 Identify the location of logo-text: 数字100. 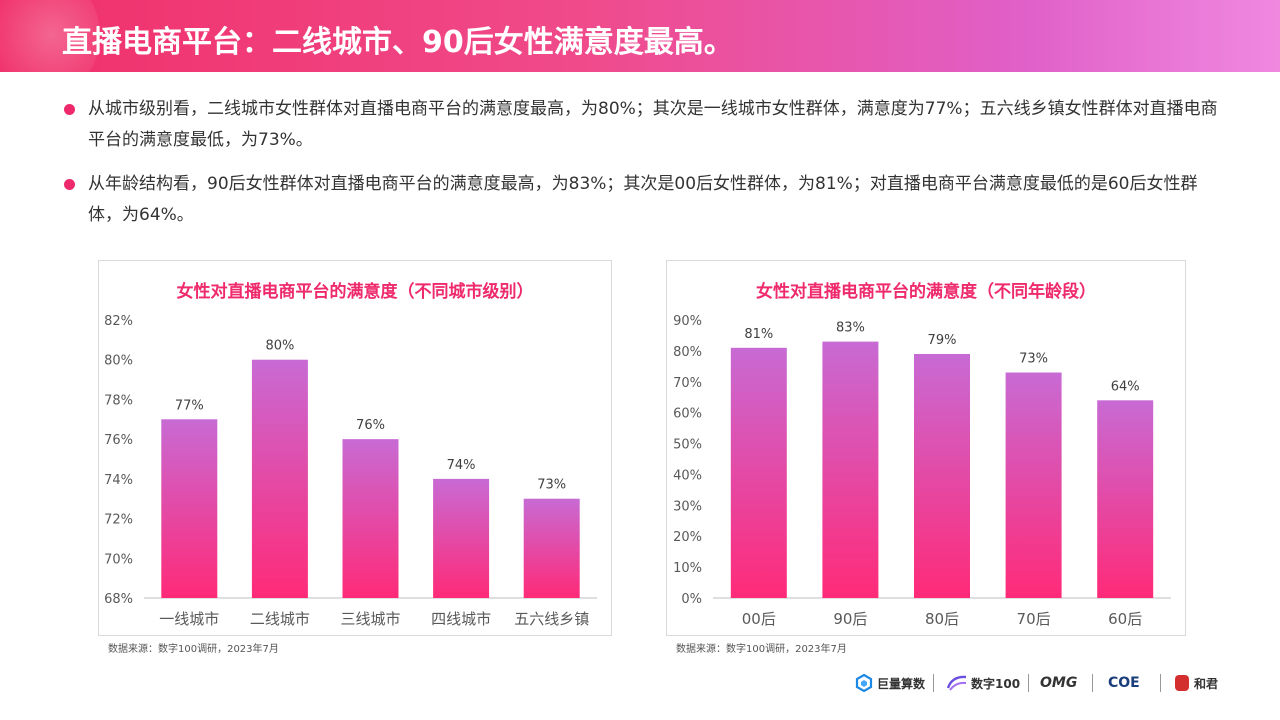
(996, 683).